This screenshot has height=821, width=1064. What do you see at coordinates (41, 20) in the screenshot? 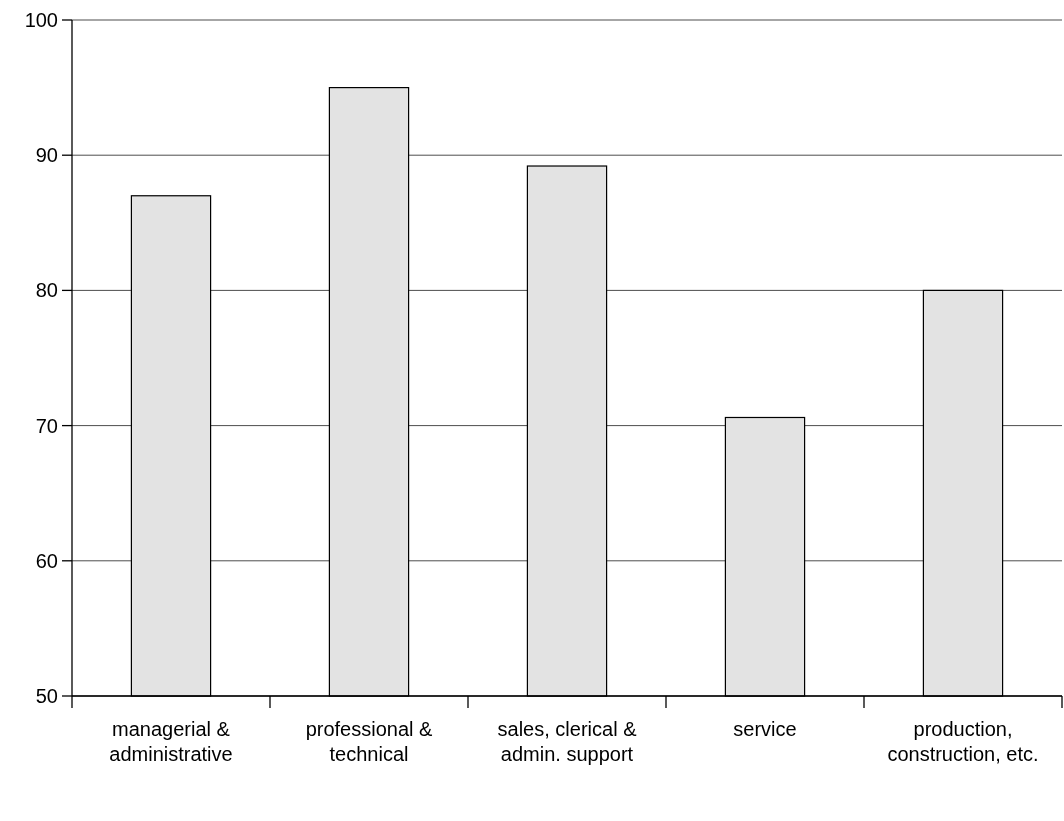
I see `y-tick-label: 100` at bounding box center [41, 20].